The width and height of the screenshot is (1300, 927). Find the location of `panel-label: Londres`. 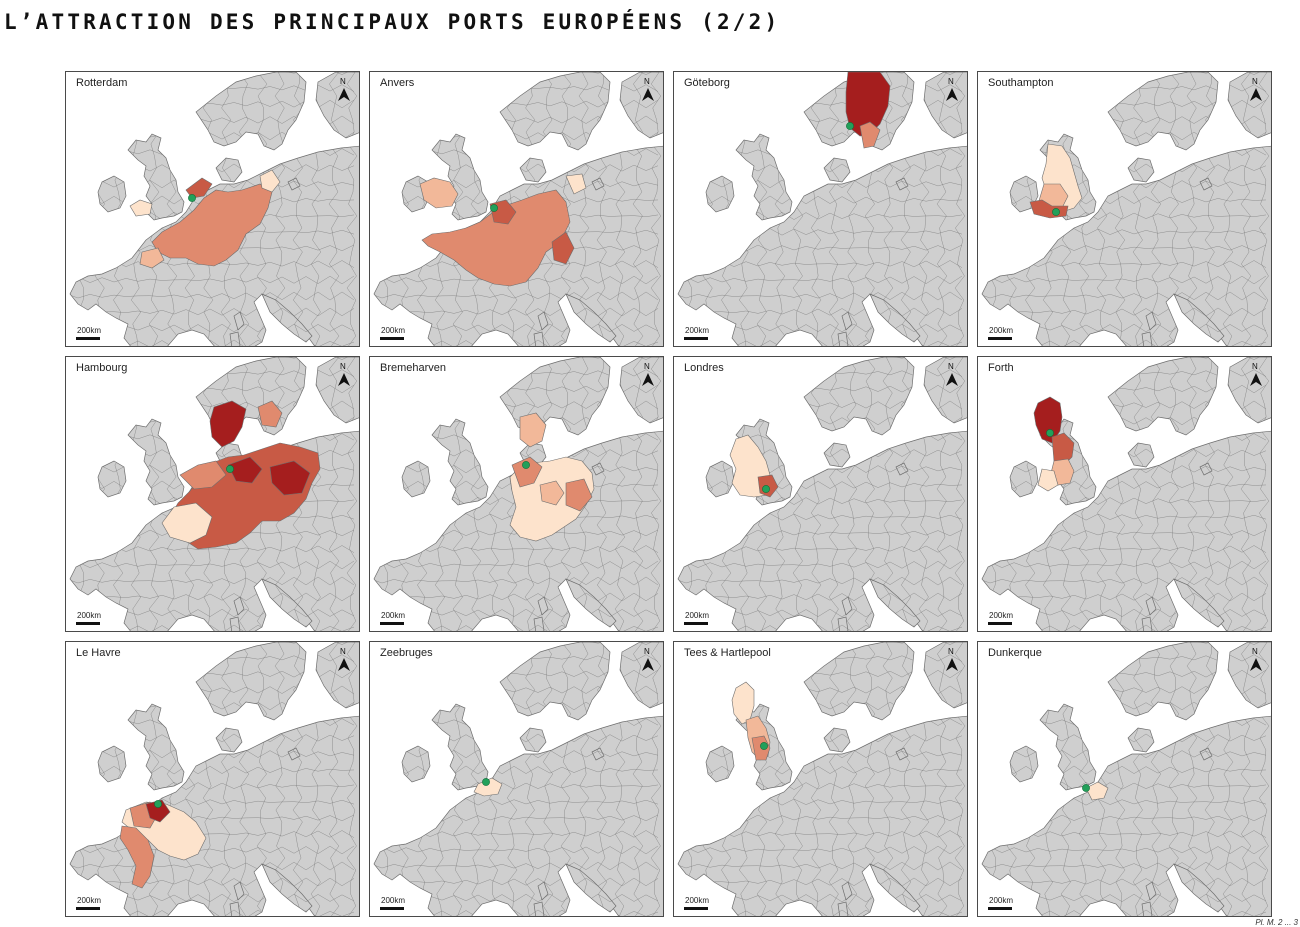

panel-label: Londres is located at coordinates (704, 368).